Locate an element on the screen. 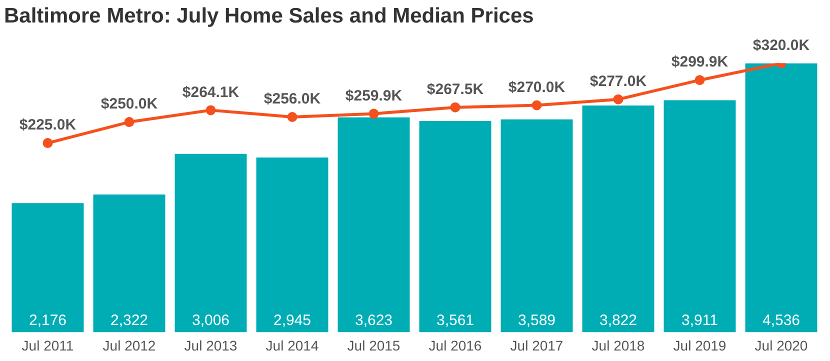 The image size is (830, 361). data-label: $259.9K is located at coordinates (373, 95).